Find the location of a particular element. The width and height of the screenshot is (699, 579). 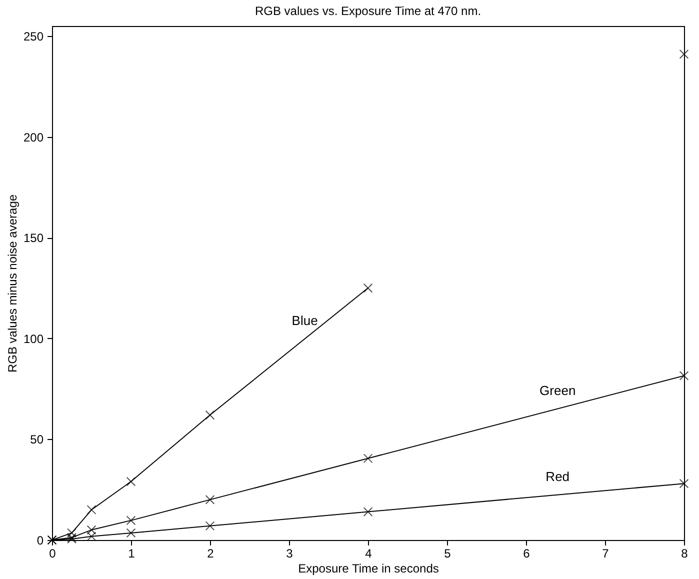

x-axis-title: Exposure Time in seconds is located at coordinates (368, 569).